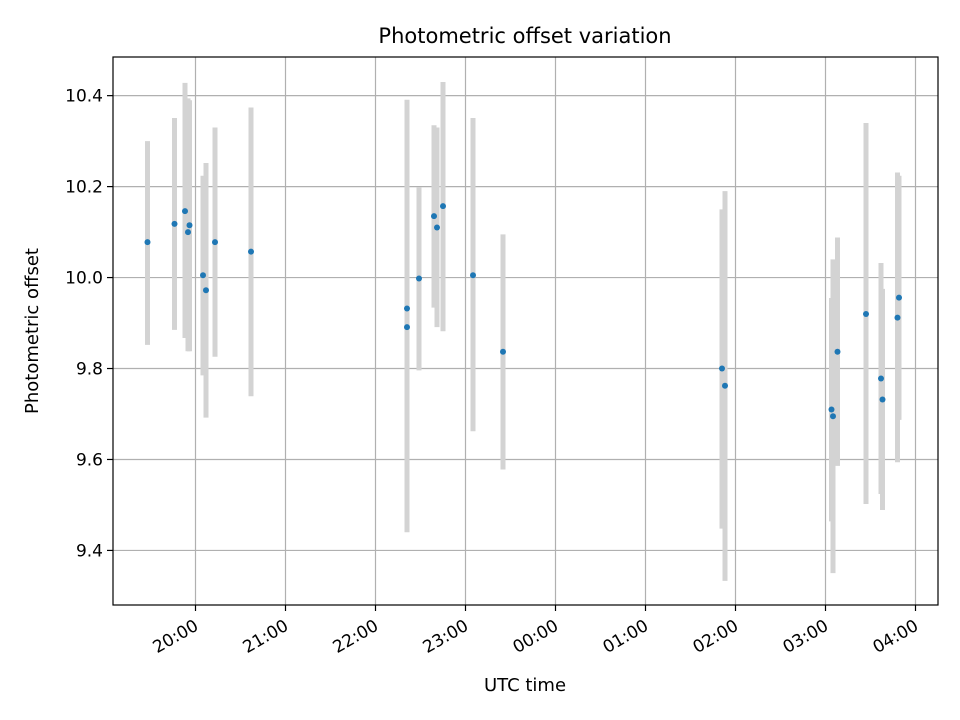 The height and width of the screenshot is (720, 960). I want to click on x-tick-label: 00:00, so click(536, 637).